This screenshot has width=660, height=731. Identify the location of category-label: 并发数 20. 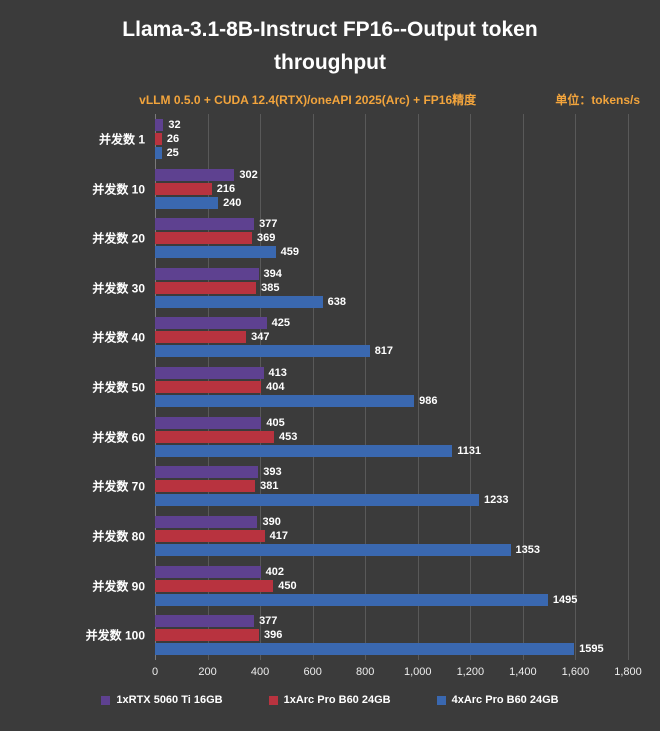
(118, 238).